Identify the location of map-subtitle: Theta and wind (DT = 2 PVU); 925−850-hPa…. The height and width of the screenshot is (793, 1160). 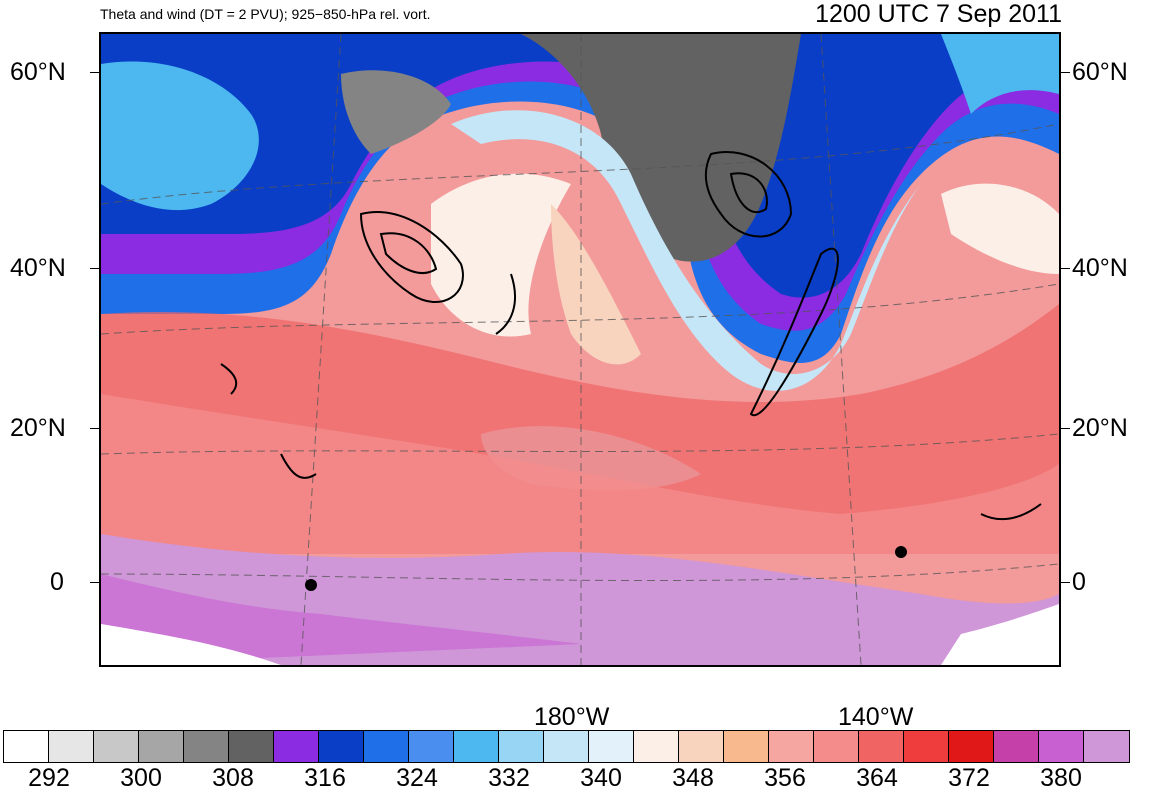
(265, 14).